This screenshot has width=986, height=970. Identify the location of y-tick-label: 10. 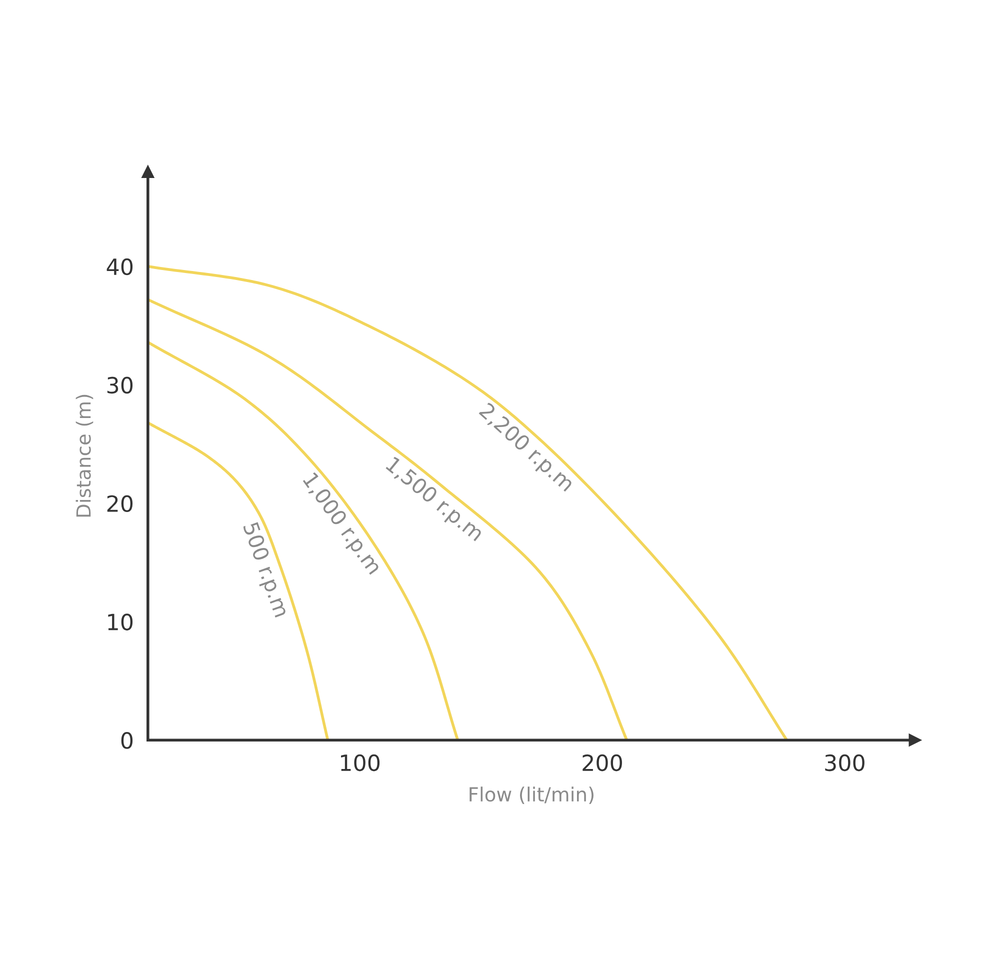
(120, 622).